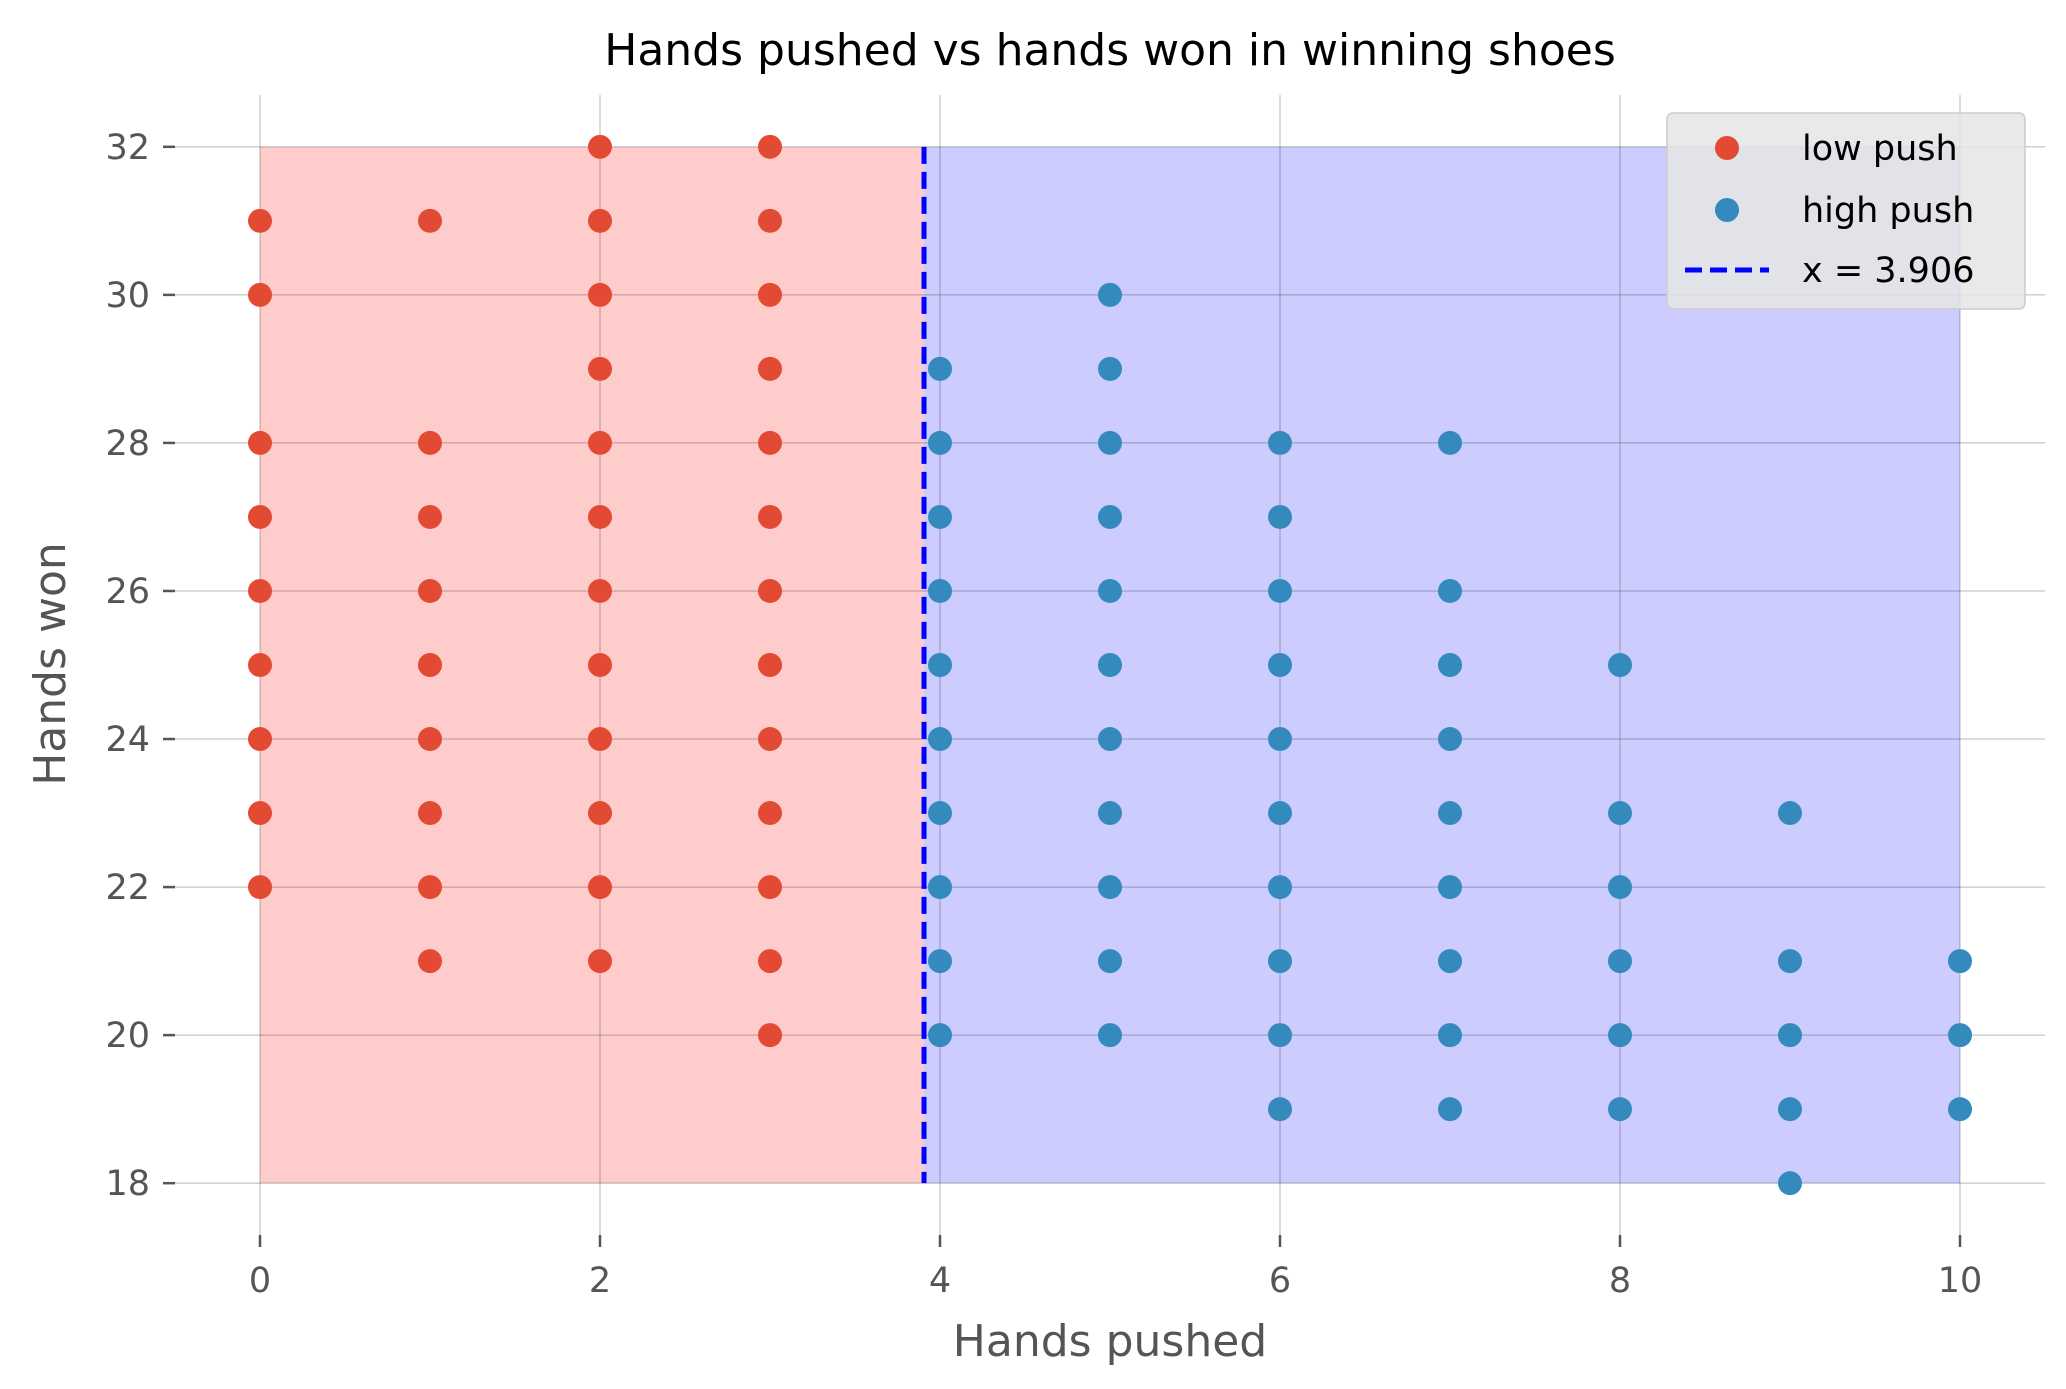 The height and width of the screenshot is (1389, 2066). What do you see at coordinates (1110, 1341) in the screenshot?
I see `x-axis-label: Hands pushed` at bounding box center [1110, 1341].